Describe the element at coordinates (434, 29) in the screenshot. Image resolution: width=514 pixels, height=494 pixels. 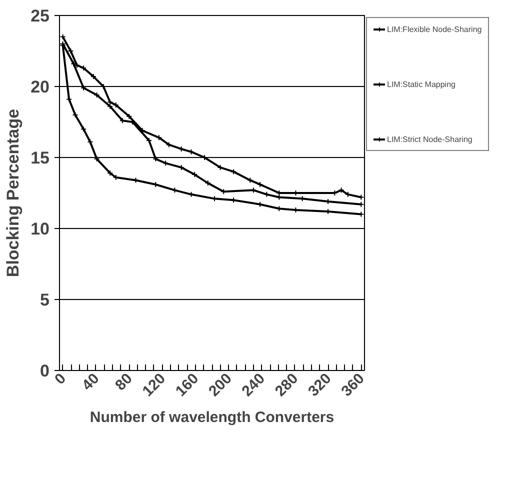
I see `legend-label: LIM:Flexible Node-Sharing` at that location.